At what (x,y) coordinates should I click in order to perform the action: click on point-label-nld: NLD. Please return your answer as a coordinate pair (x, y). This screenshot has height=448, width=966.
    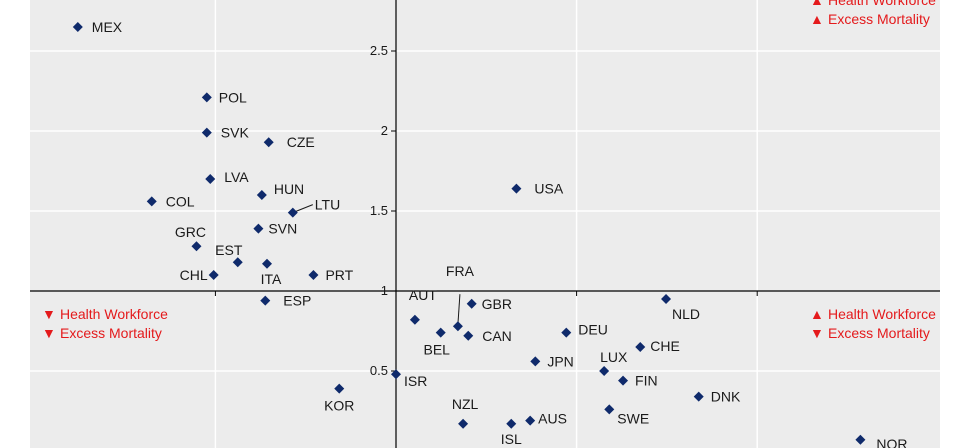
    Looking at the image, I should click on (686, 314).